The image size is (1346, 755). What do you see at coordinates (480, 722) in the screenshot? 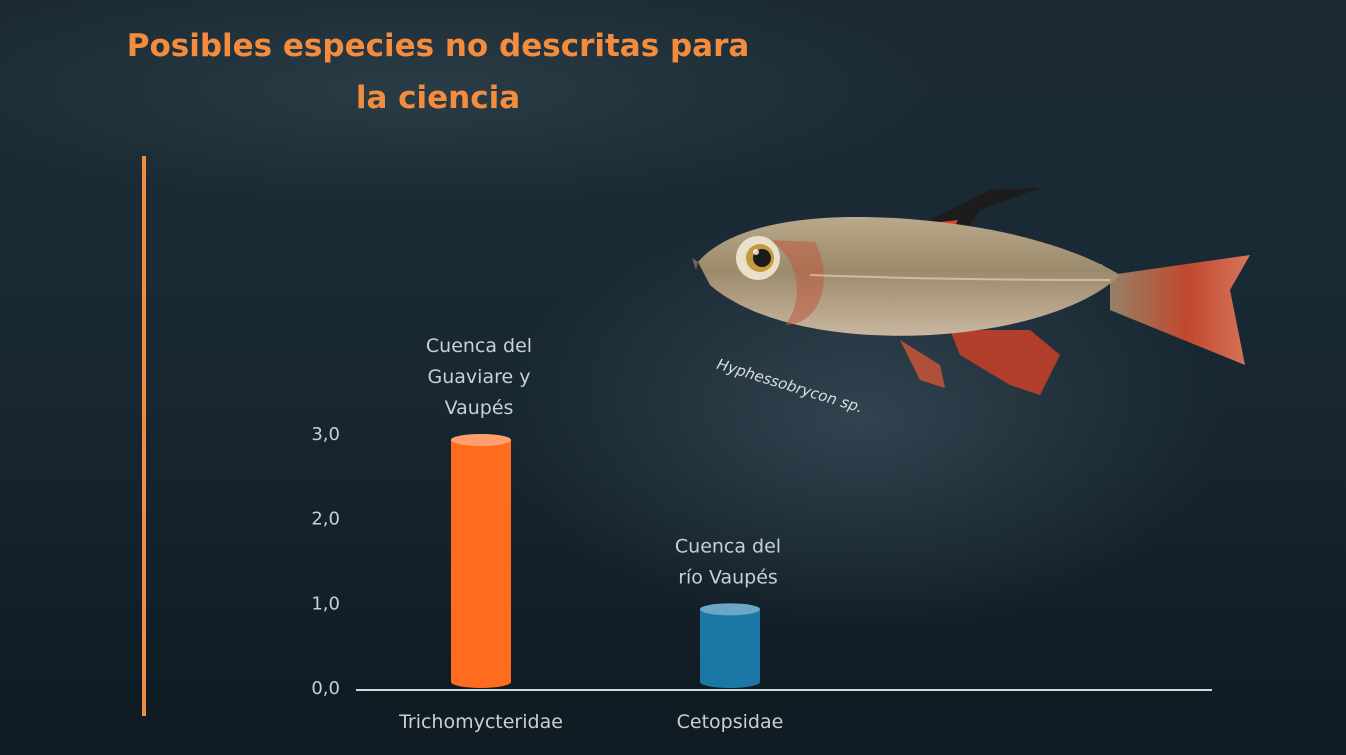
I see `x-tick-label: Trichomycteridae` at bounding box center [480, 722].